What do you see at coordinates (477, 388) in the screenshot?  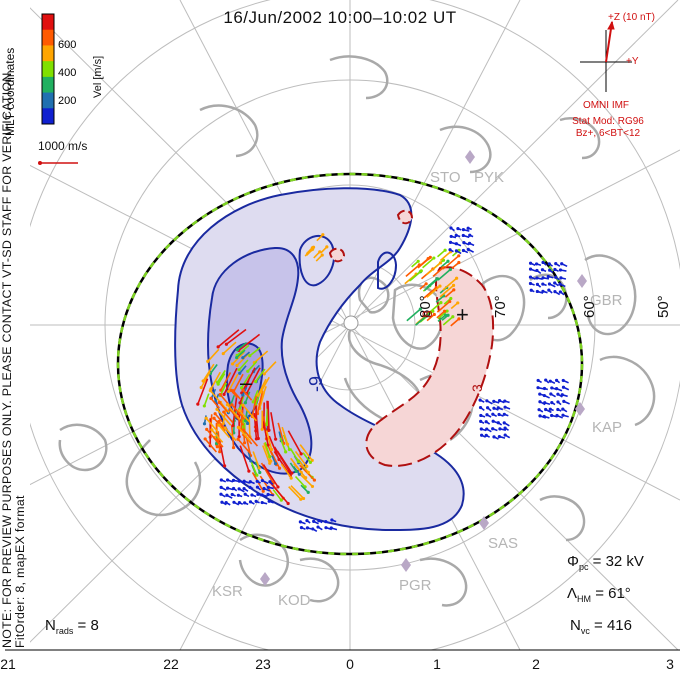 I see `contour-label-3: 3` at bounding box center [477, 388].